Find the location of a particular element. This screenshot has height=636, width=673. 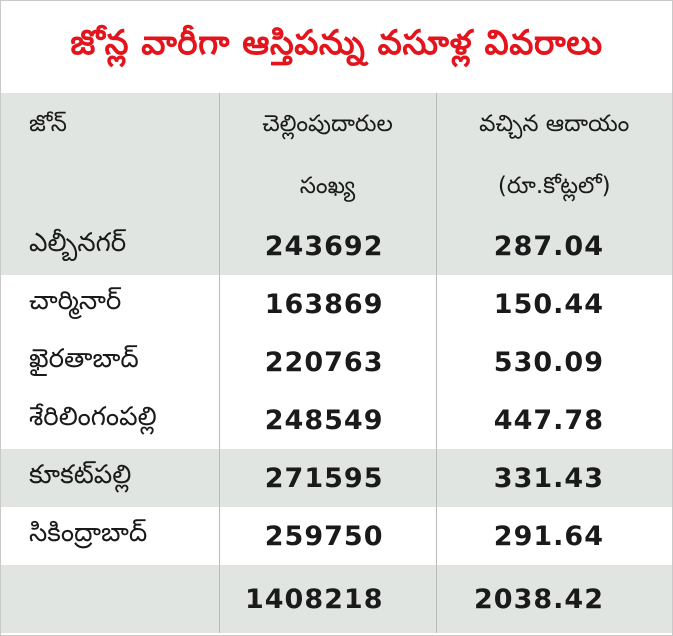

revenue-cell: 447.78 is located at coordinates (553, 420).